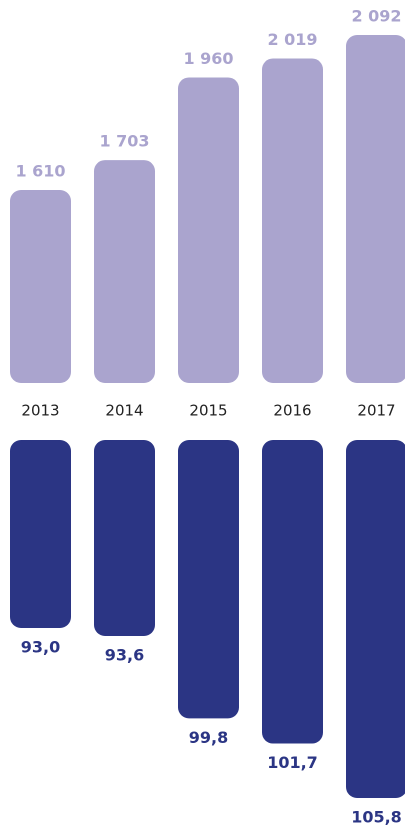 Image resolution: width=405 pixels, height=833 pixels. Describe the element at coordinates (124, 654) in the screenshot. I see `value-label: 93,6` at that location.